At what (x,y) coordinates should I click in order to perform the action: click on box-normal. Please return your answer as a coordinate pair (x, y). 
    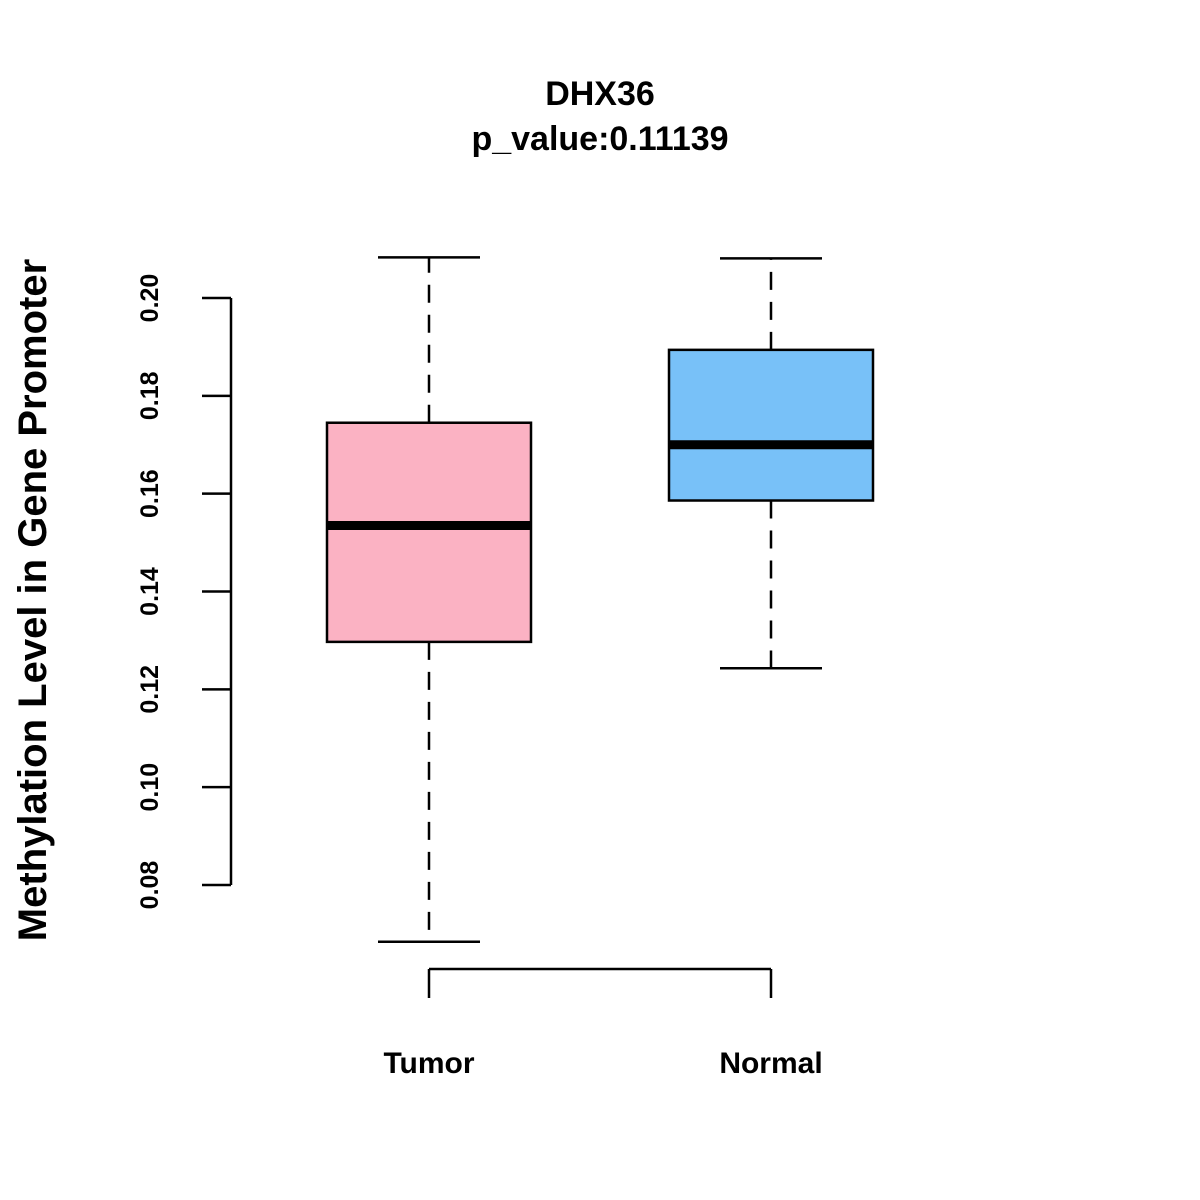
    Looking at the image, I should click on (771, 463).